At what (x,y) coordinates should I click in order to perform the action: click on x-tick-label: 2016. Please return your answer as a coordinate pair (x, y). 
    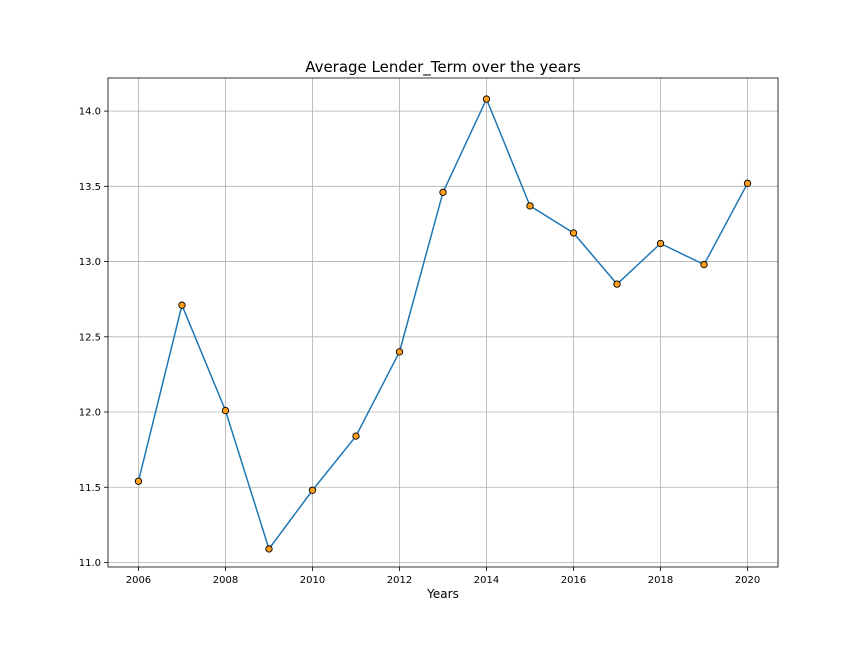
    Looking at the image, I should click on (573, 580).